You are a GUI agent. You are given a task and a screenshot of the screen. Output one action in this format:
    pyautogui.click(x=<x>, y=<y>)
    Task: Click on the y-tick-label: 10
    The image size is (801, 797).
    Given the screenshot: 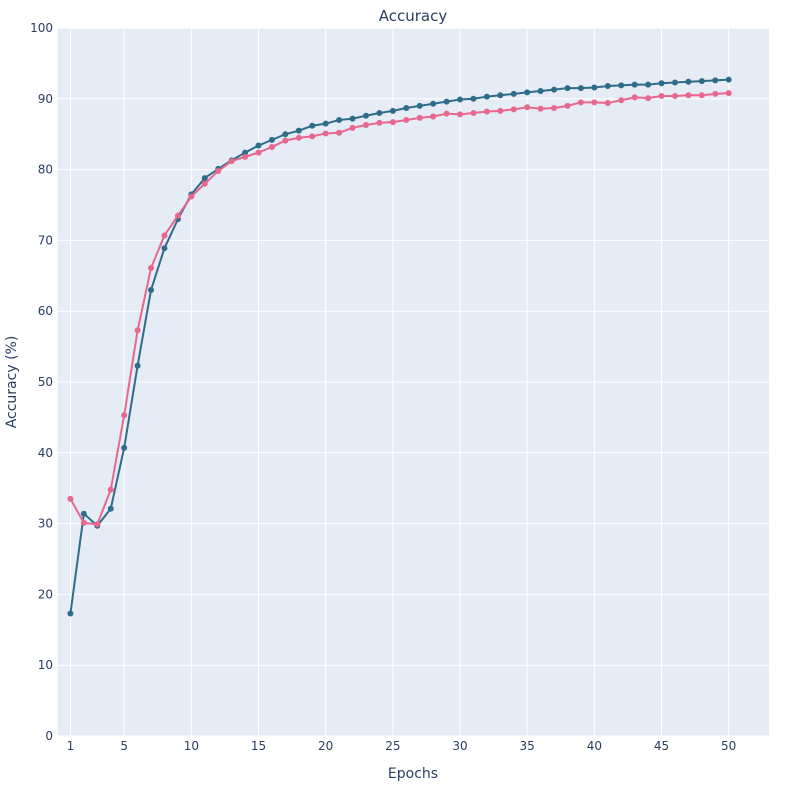 What is the action you would take?
    pyautogui.click(x=45, y=665)
    